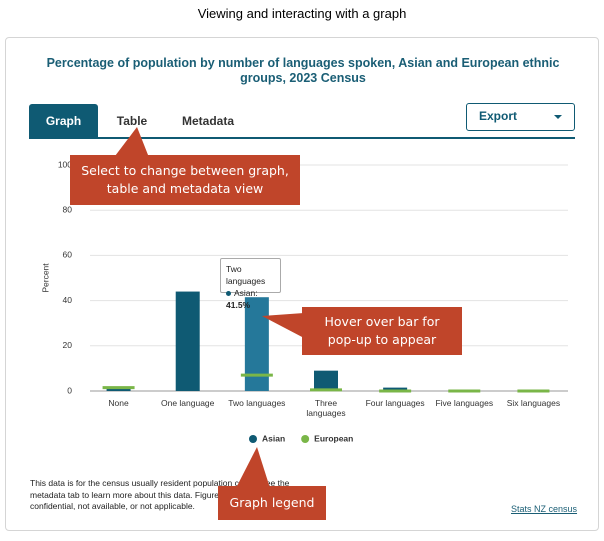  What do you see at coordinates (246, 275) in the screenshot?
I see `tooltip-title: Two languages` at bounding box center [246, 275].